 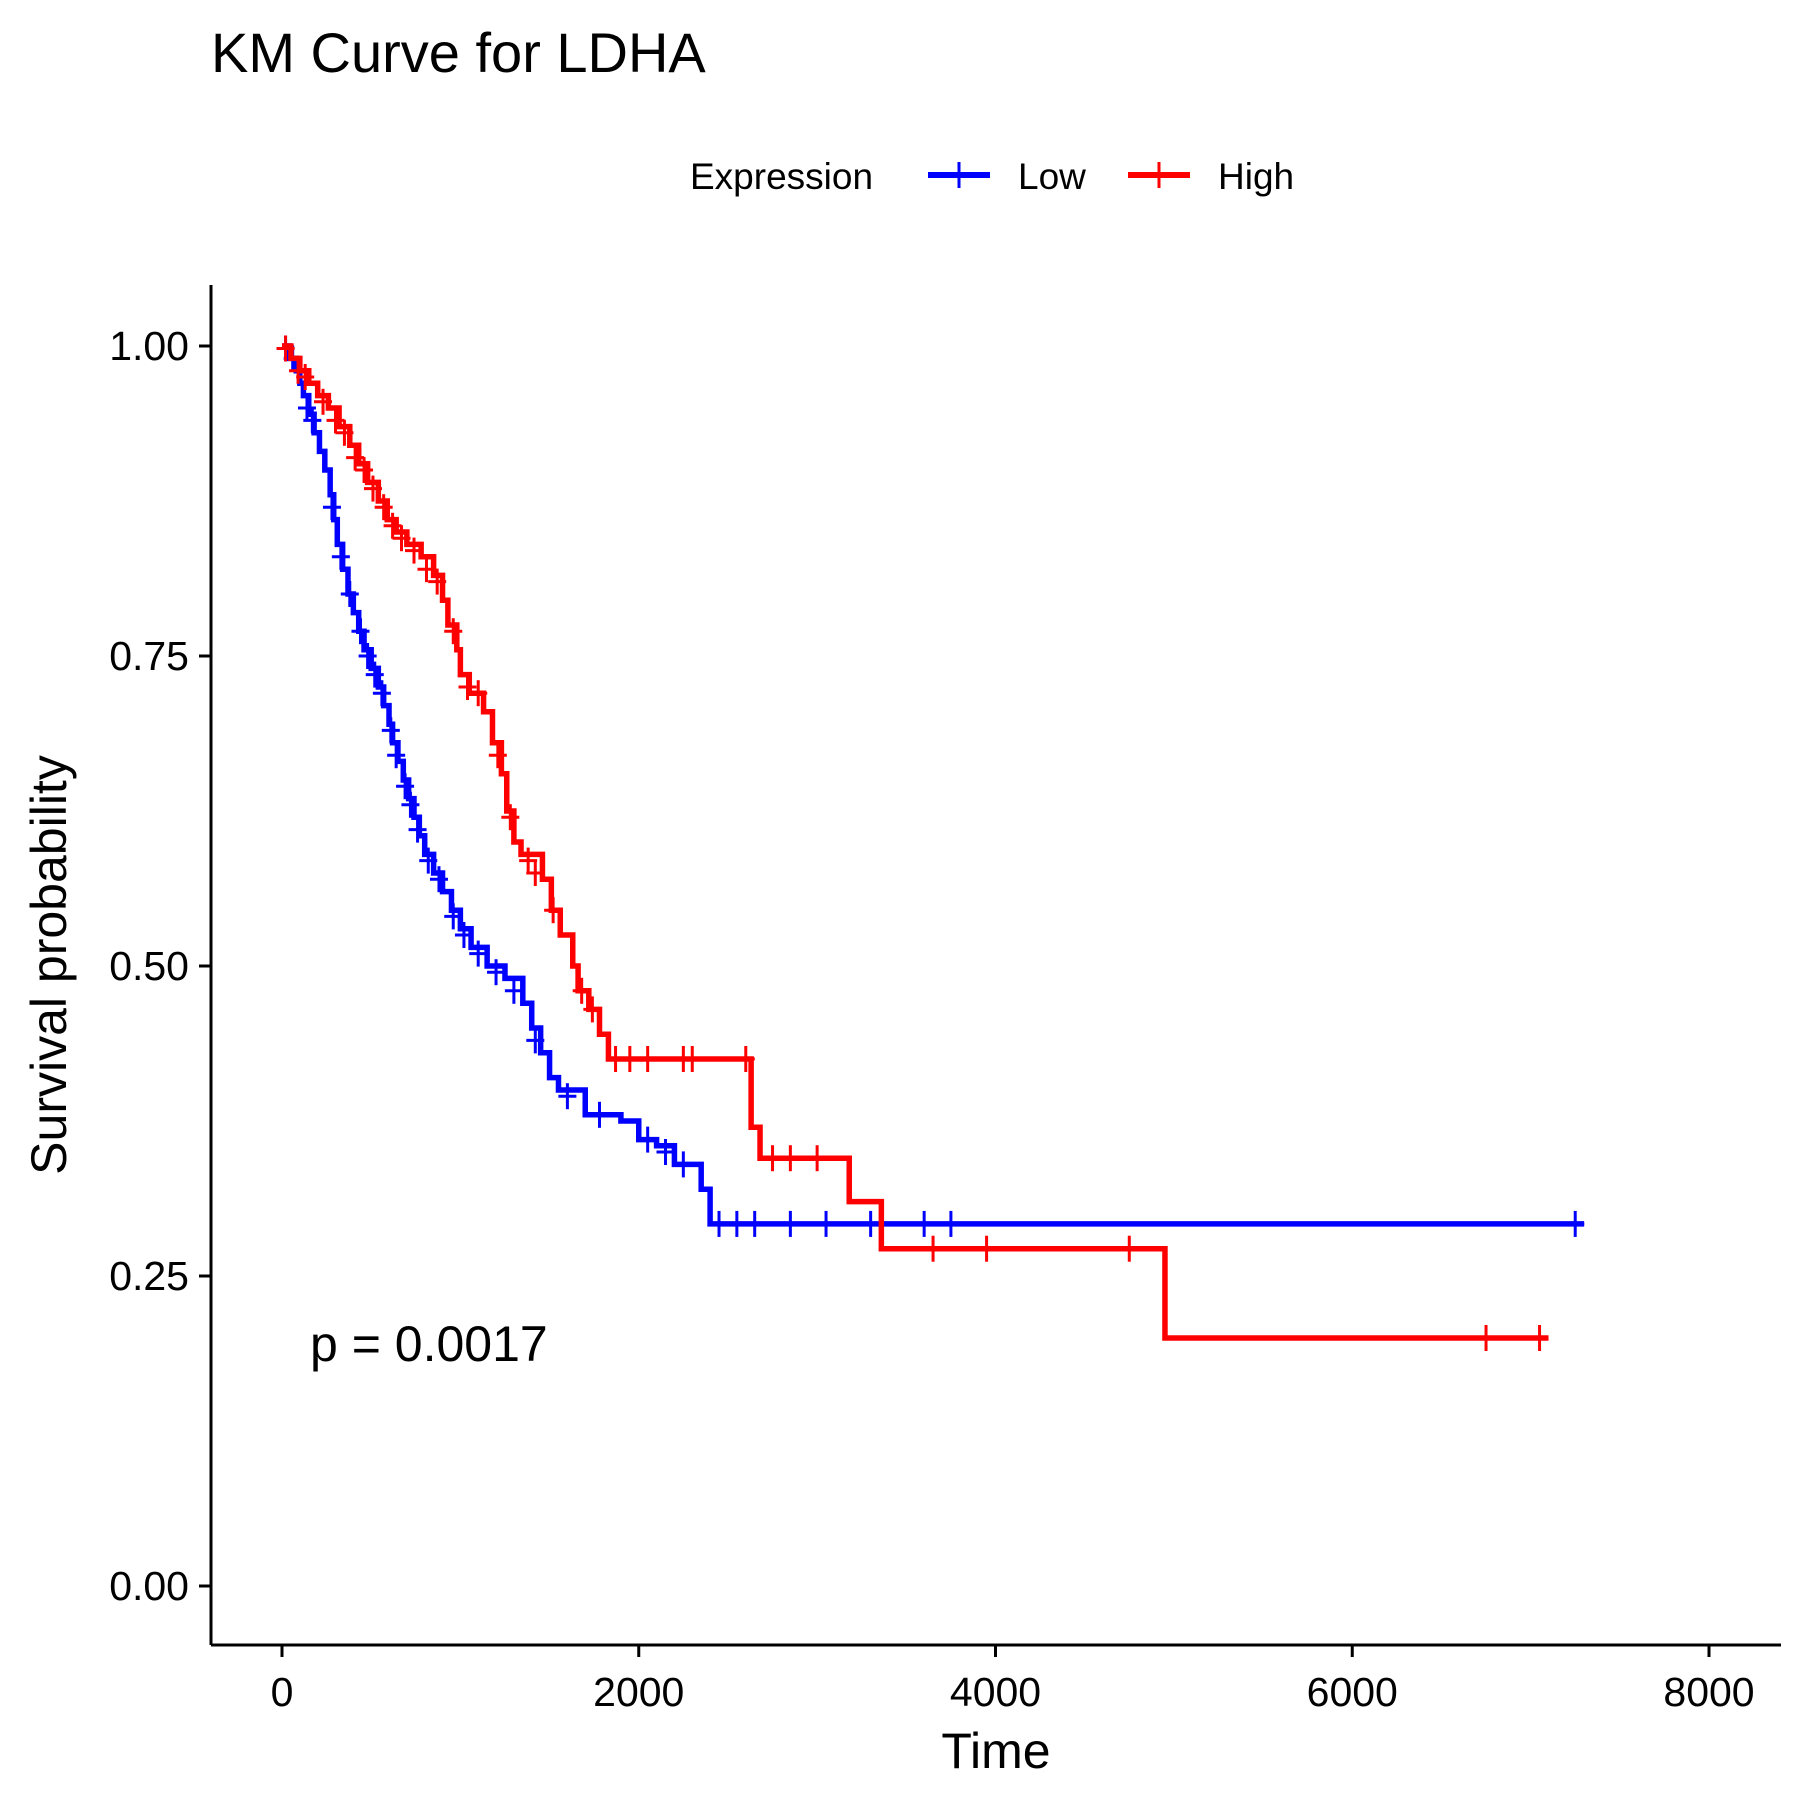 What do you see at coordinates (49, 965) in the screenshot?
I see `y-axis-title: Survival probability` at bounding box center [49, 965].